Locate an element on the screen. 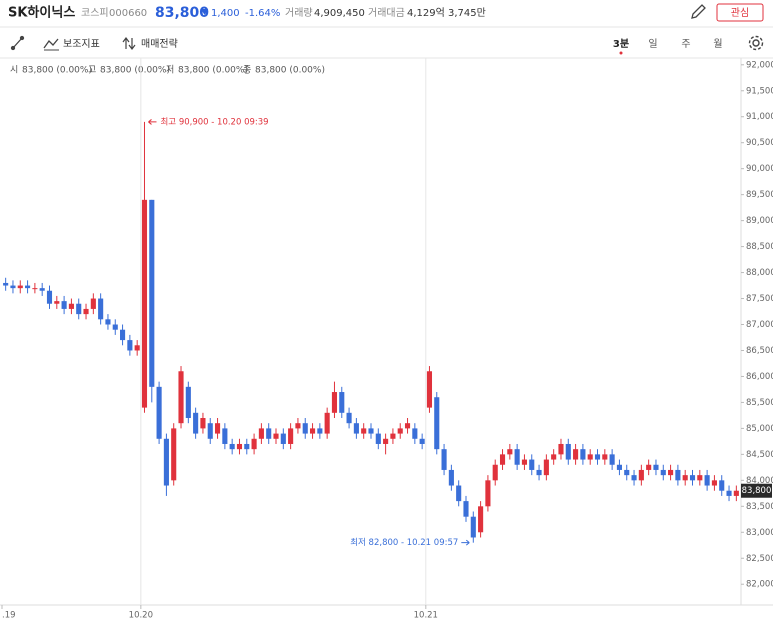 The image size is (773, 623). indicators: 보조지표 is located at coordinates (81, 44).